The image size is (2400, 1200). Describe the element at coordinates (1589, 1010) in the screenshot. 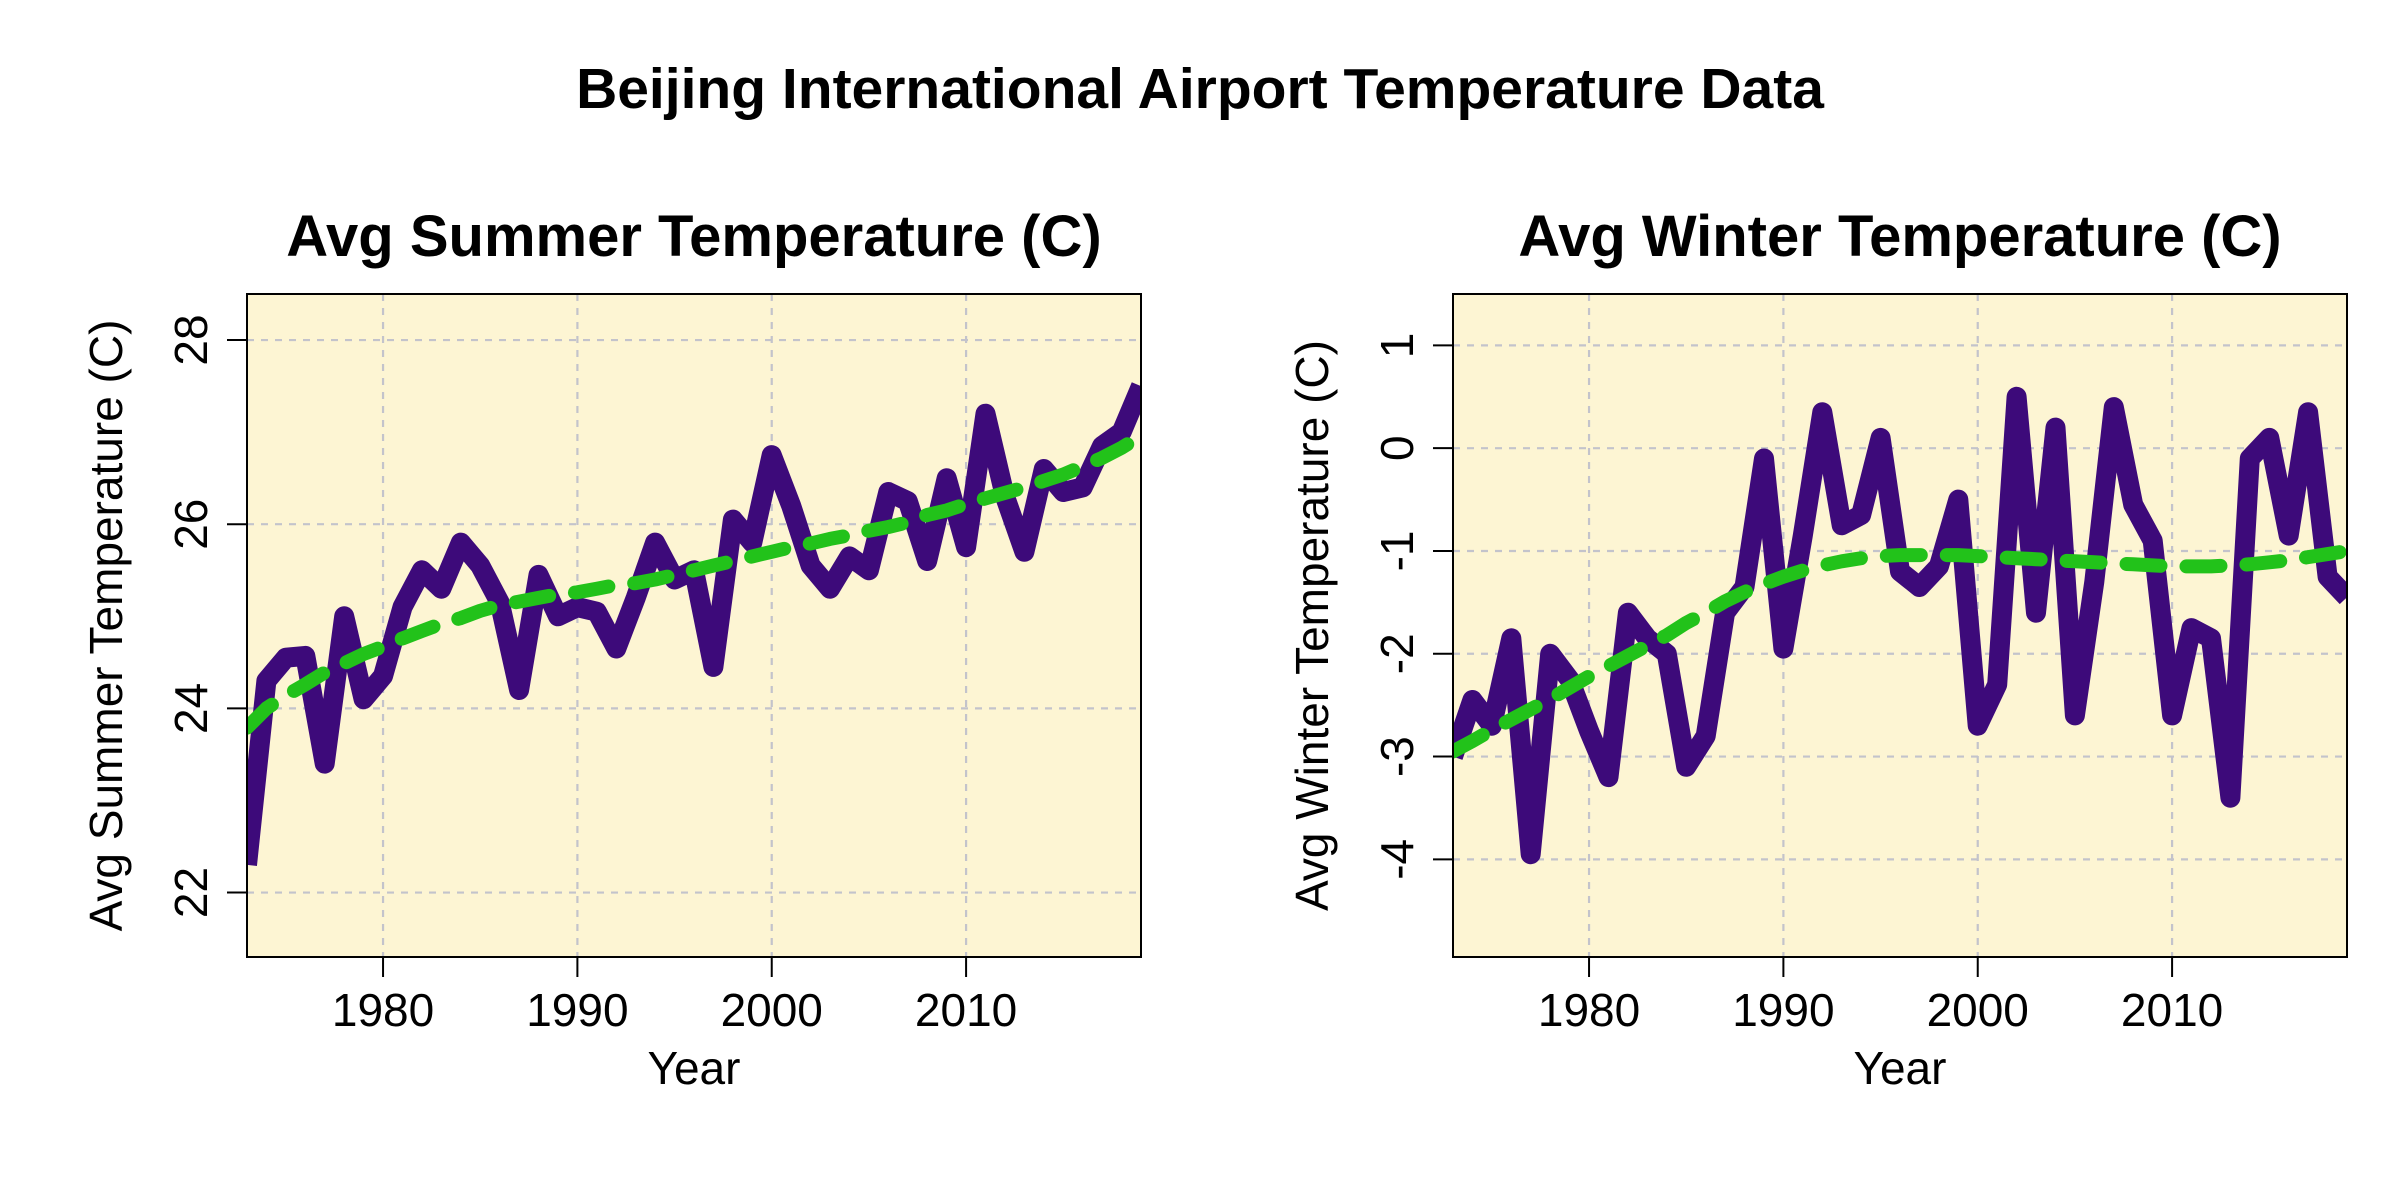

I see `winter-x-tick-label: 1980` at that location.